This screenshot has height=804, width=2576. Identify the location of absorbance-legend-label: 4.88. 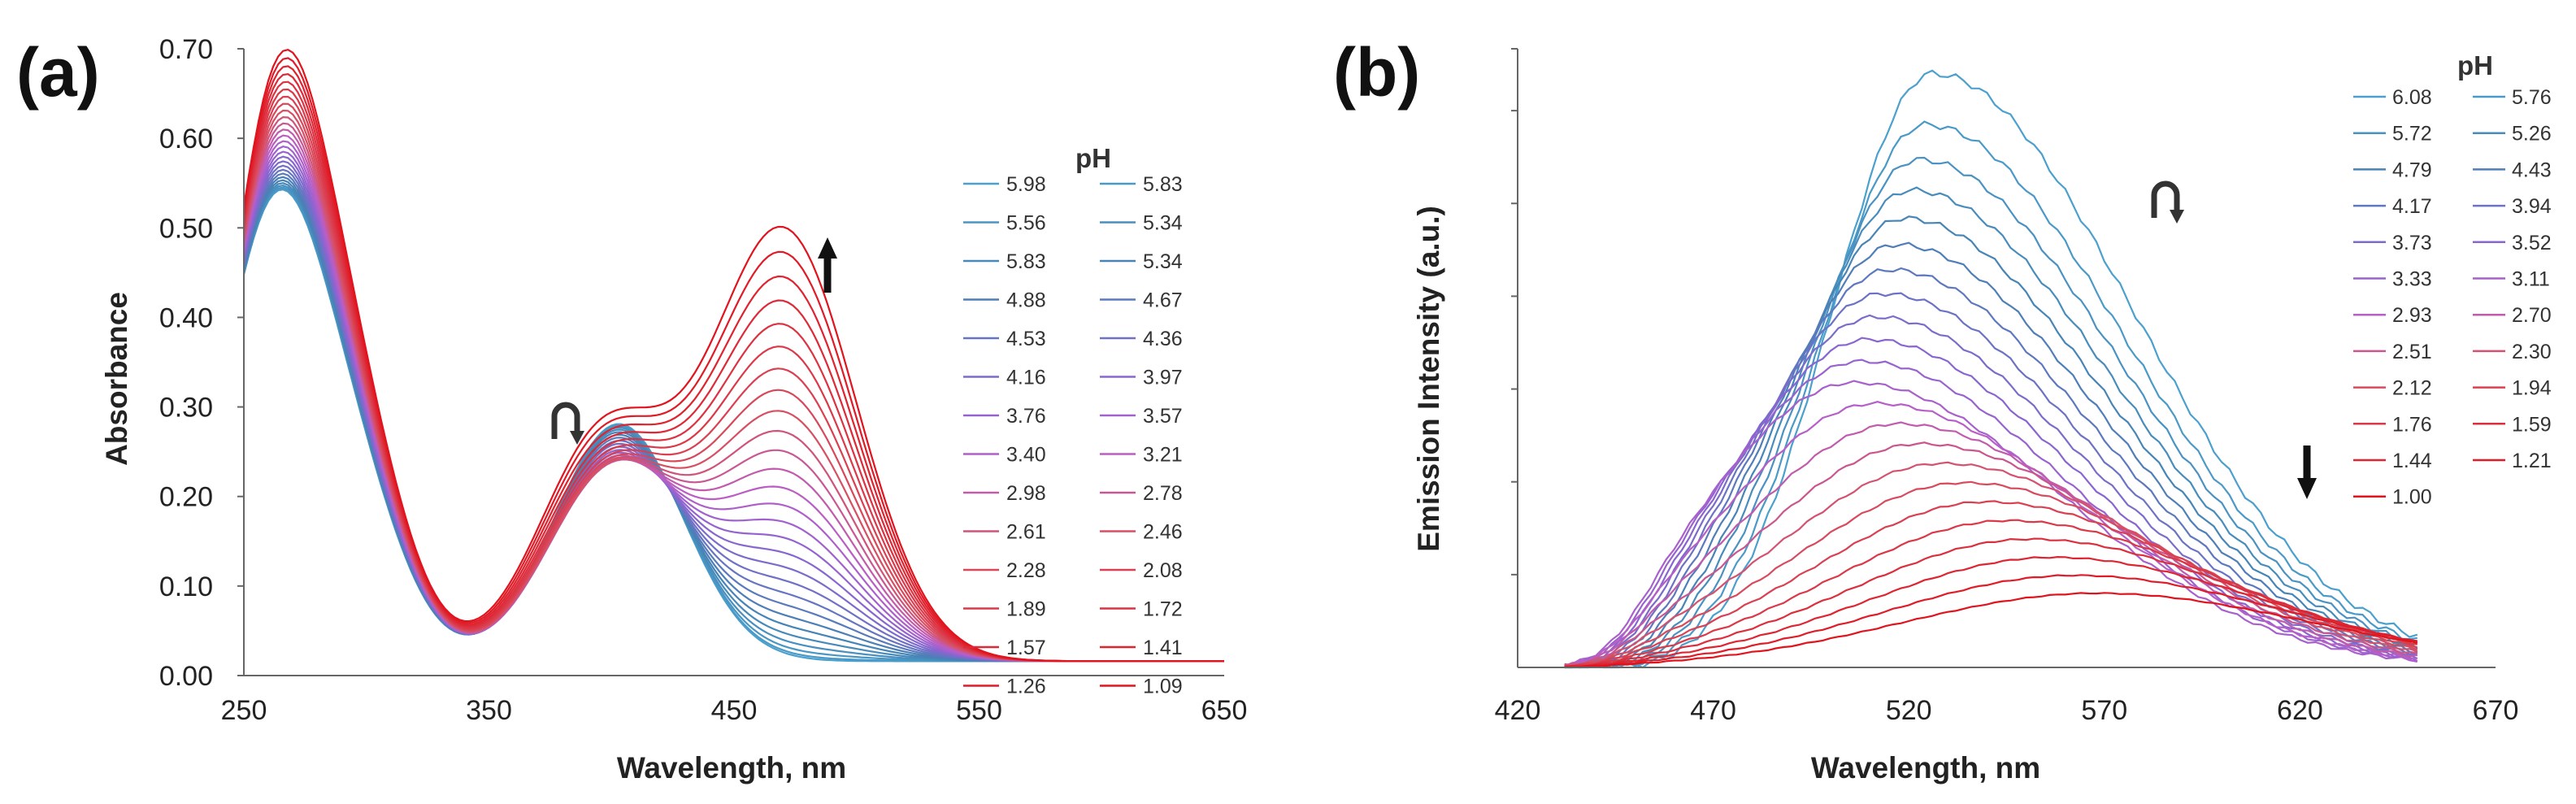
(1026, 301).